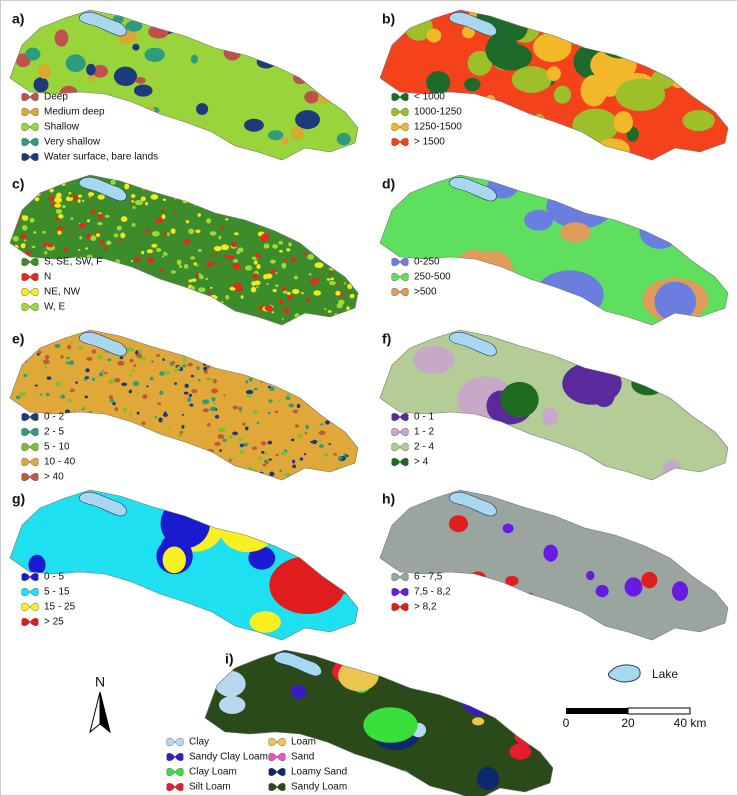 The width and height of the screenshot is (738, 796). Describe the element at coordinates (388, 499) in the screenshot. I see `panel-label: h)` at that location.